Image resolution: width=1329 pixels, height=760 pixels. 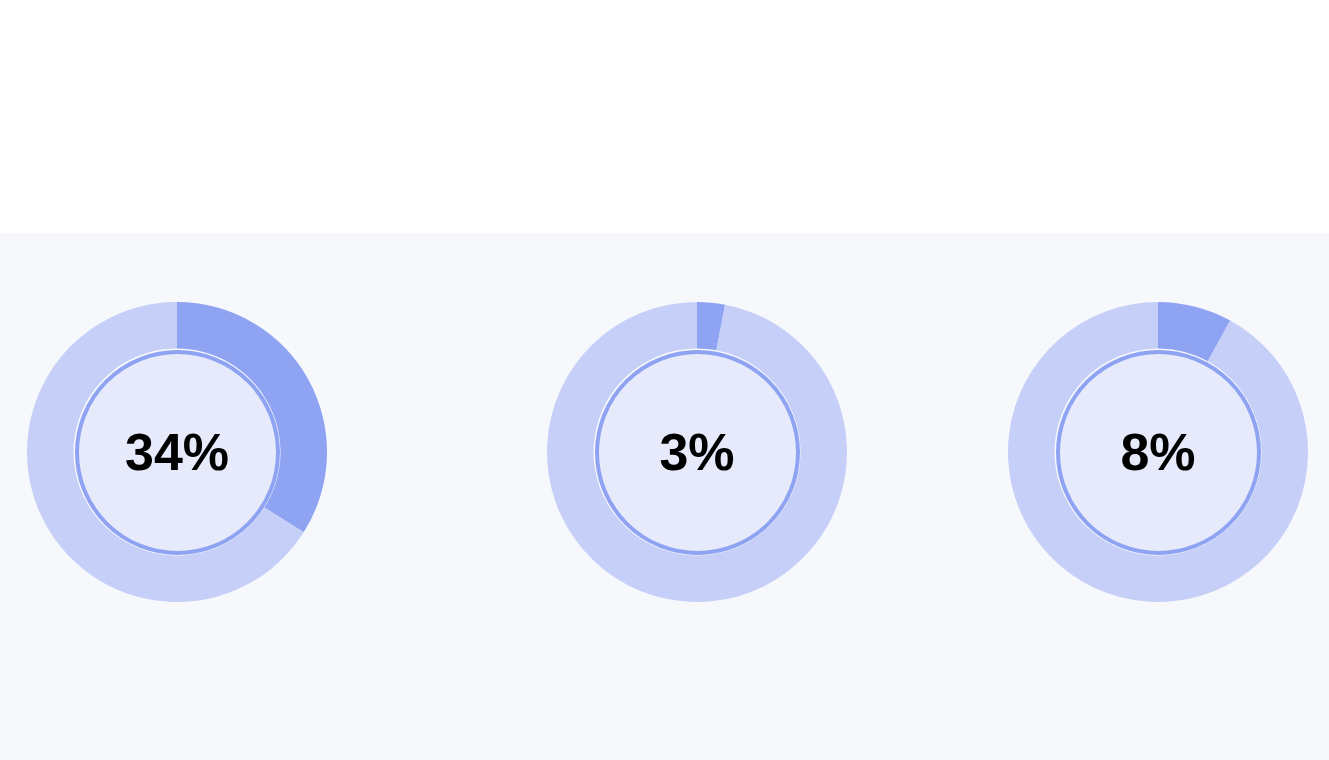 I want to click on text: 34%, so click(x=177, y=452).